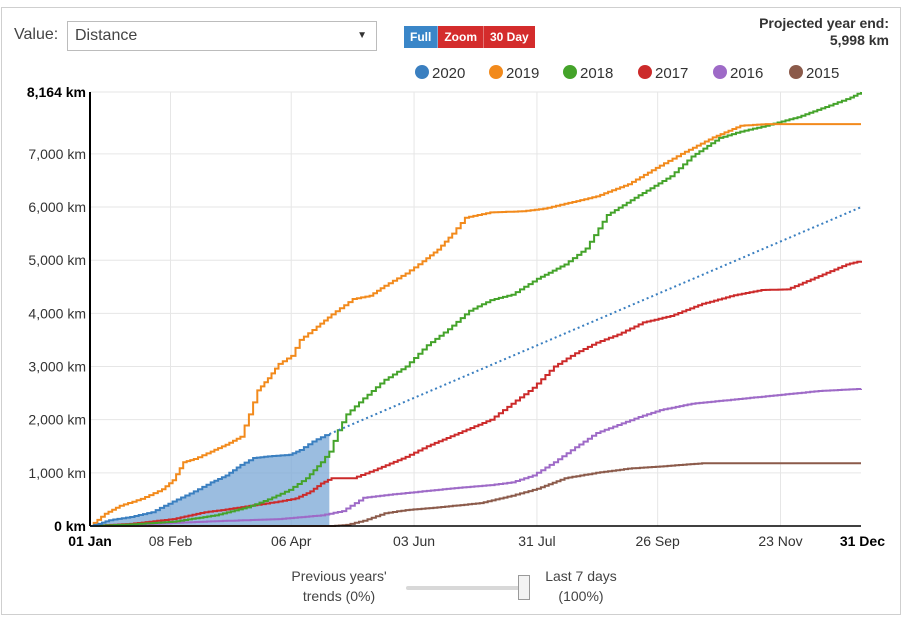  I want to click on y-tick-label: 7,000 km, so click(57, 154).